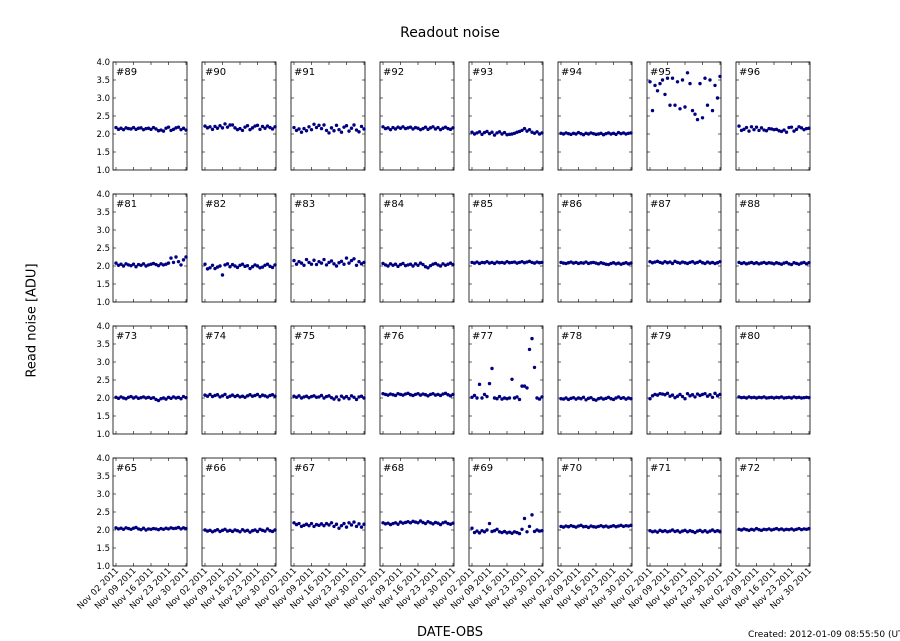  Describe the element at coordinates (304, 336) in the screenshot. I see `subplot-label: #75` at that location.